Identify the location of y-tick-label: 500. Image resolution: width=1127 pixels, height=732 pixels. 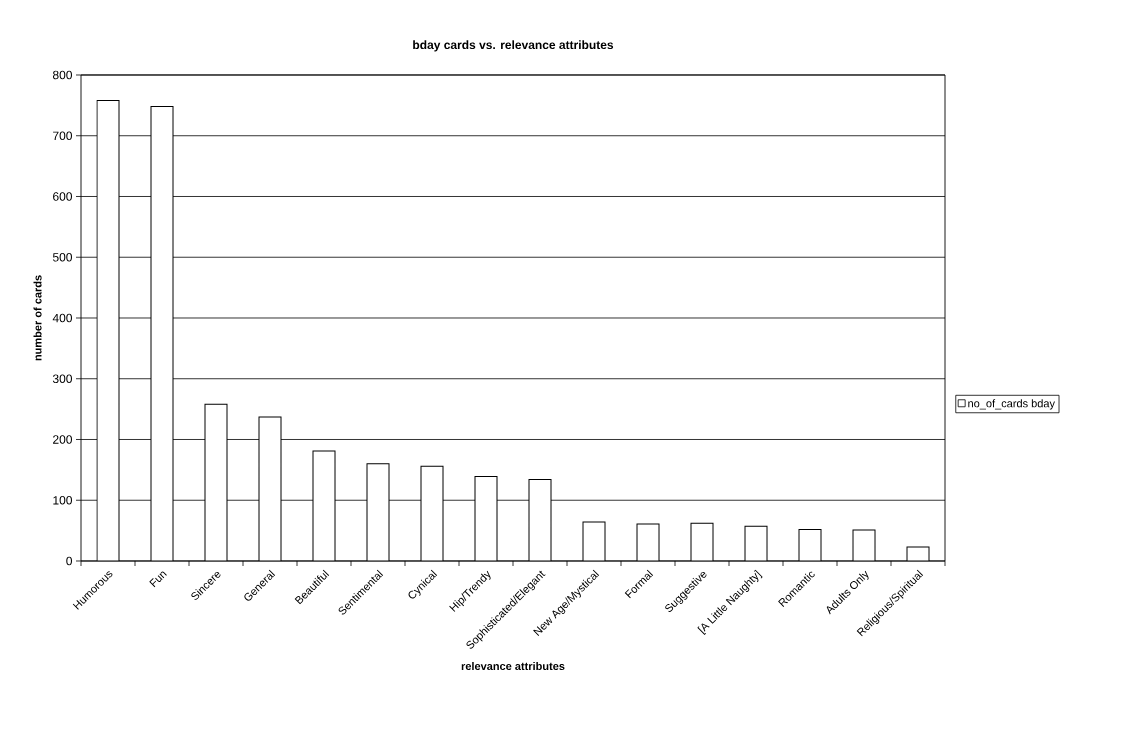
(62, 257).